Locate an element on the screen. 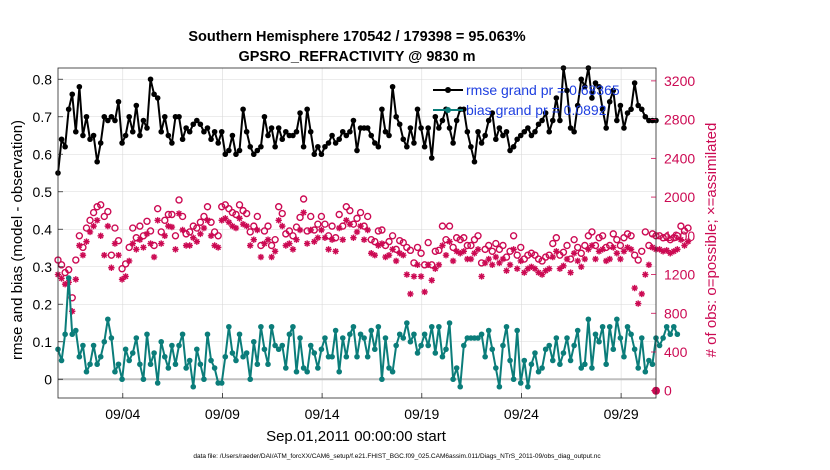 The width and height of the screenshot is (830, 470). x-tick-label: 09/29 is located at coordinates (621, 414).